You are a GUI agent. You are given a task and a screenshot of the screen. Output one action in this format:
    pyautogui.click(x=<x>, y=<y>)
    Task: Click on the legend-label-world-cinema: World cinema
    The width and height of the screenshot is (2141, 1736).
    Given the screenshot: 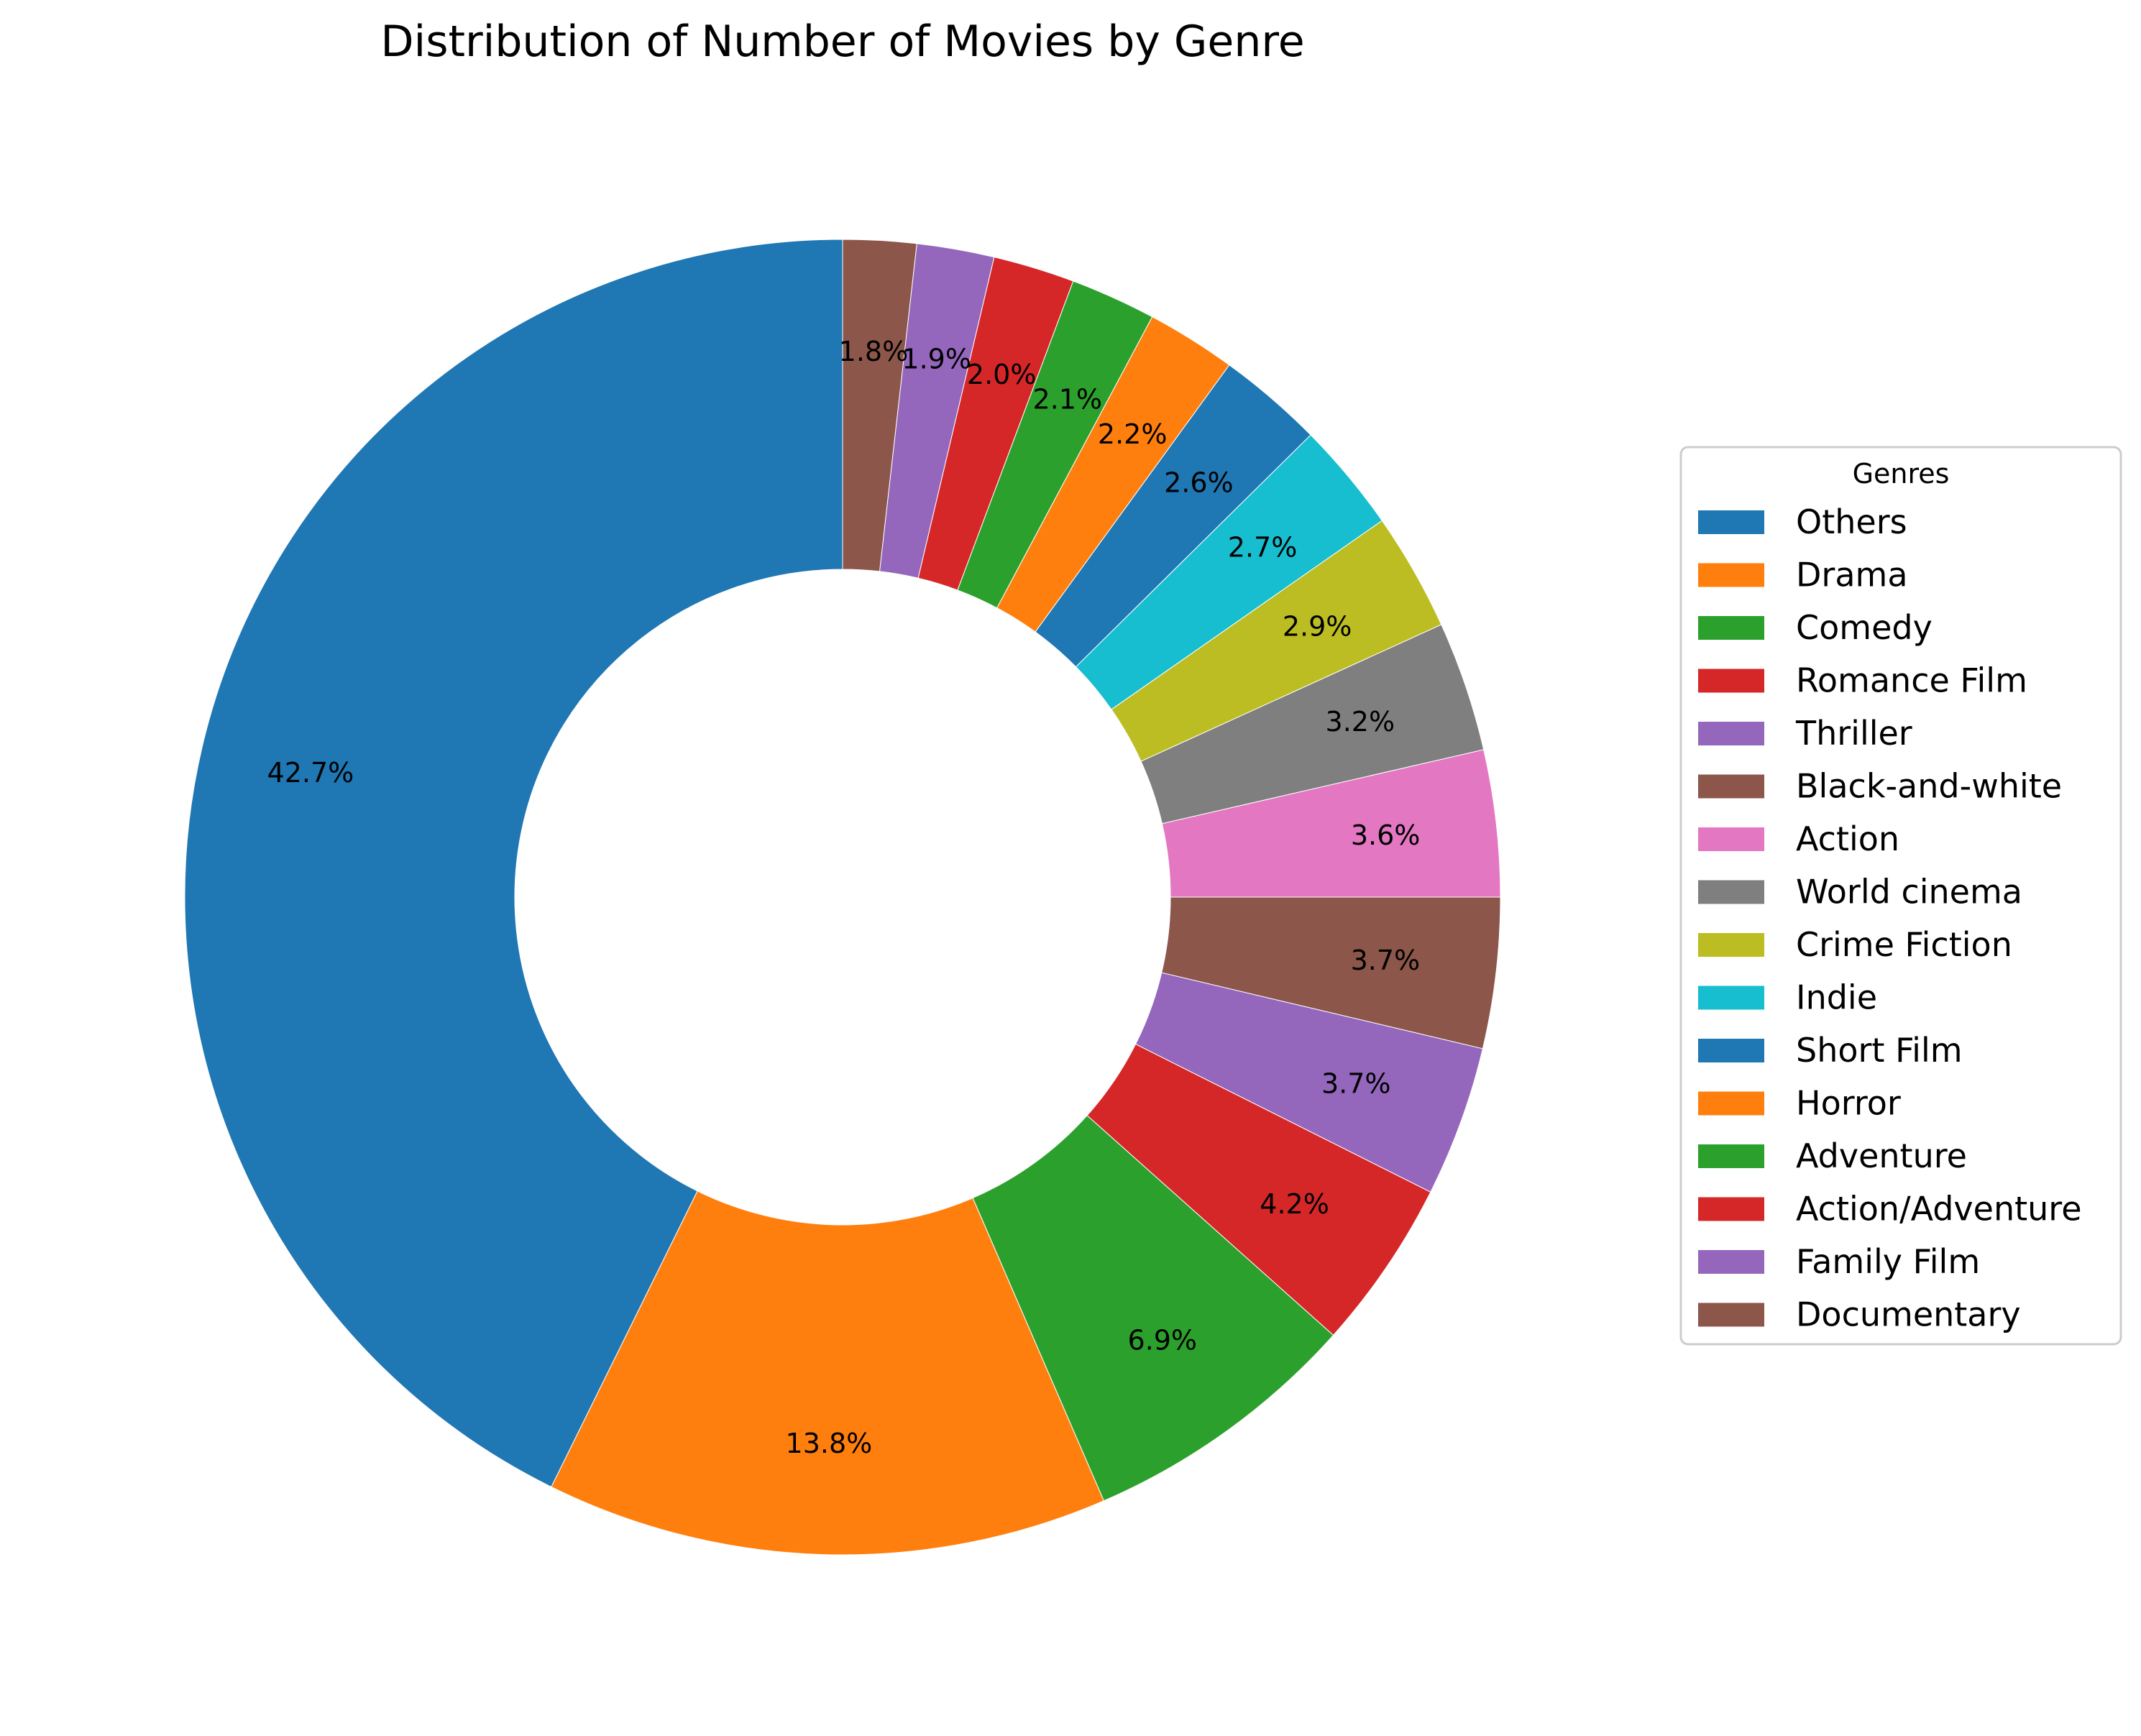 What is the action you would take?
    pyautogui.click(x=1909, y=892)
    